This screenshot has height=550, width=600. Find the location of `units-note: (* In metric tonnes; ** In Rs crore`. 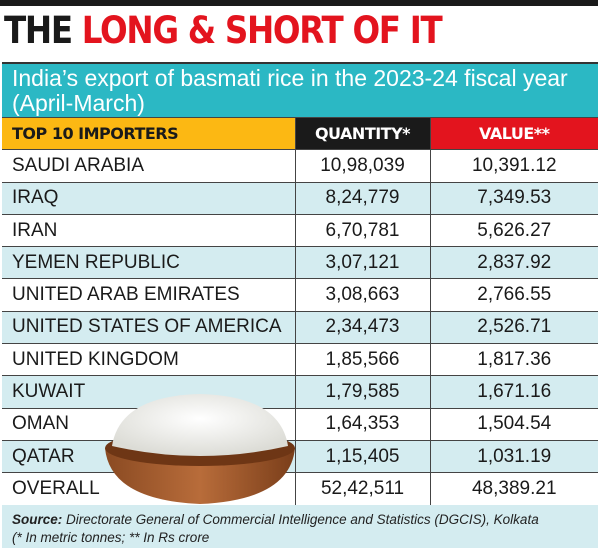

units-note: (* In metric tonnes; ** In Rs crore is located at coordinates (111, 537).